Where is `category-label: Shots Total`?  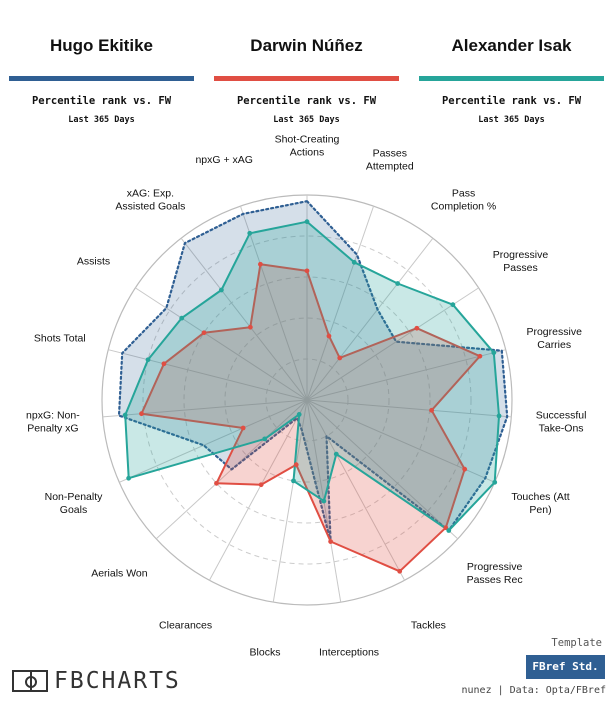 category-label: Shots Total is located at coordinates (60, 338).